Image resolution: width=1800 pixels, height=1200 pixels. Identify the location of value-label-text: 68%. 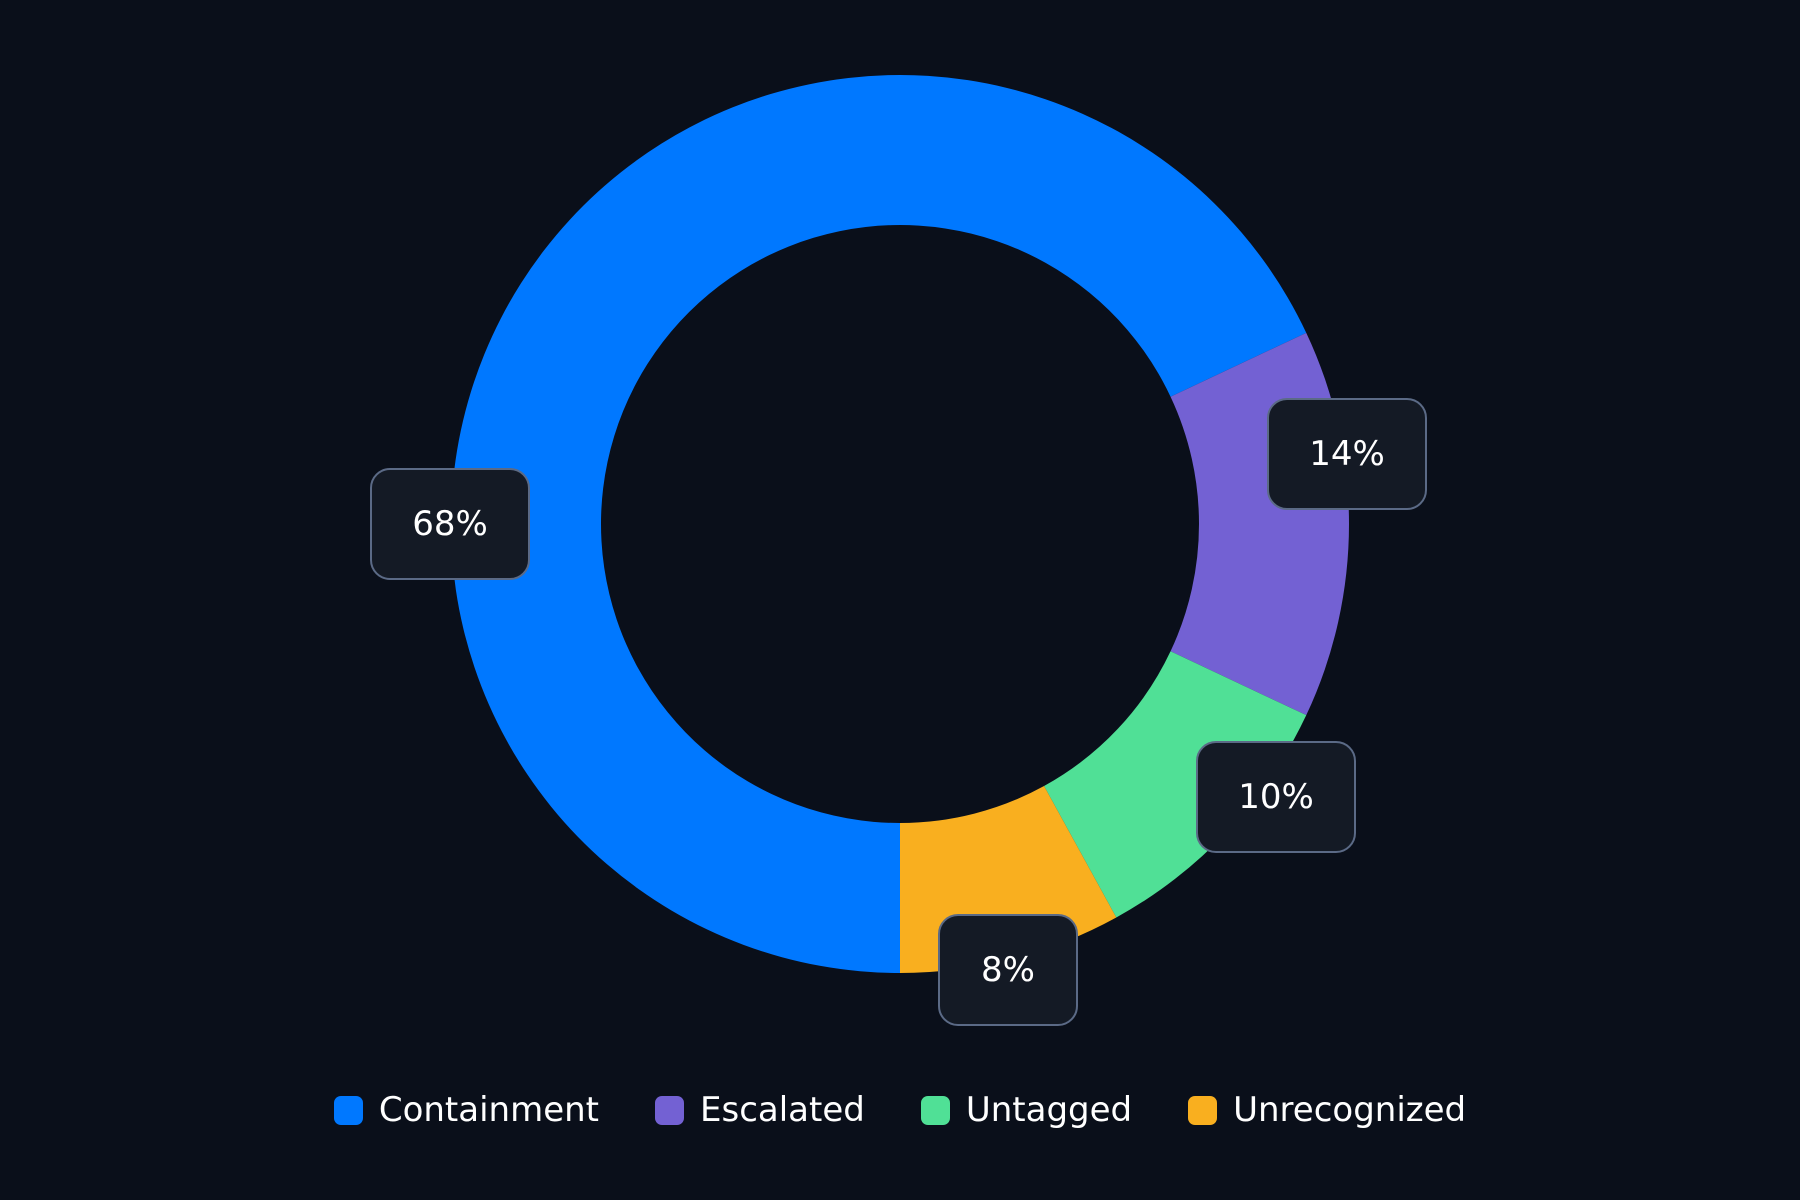
(450, 524).